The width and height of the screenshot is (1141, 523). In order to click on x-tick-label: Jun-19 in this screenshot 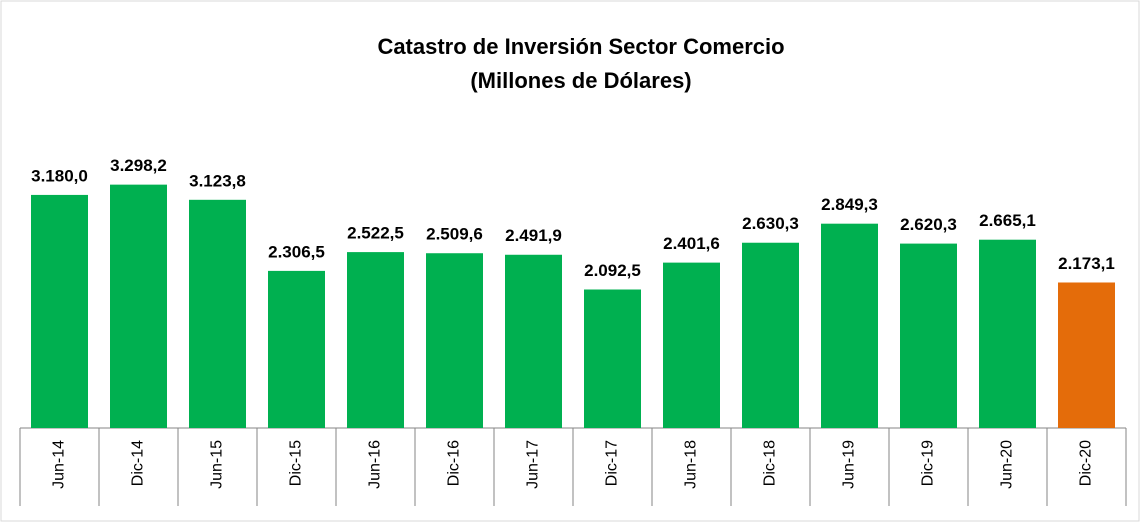, I will do `click(849, 464)`.